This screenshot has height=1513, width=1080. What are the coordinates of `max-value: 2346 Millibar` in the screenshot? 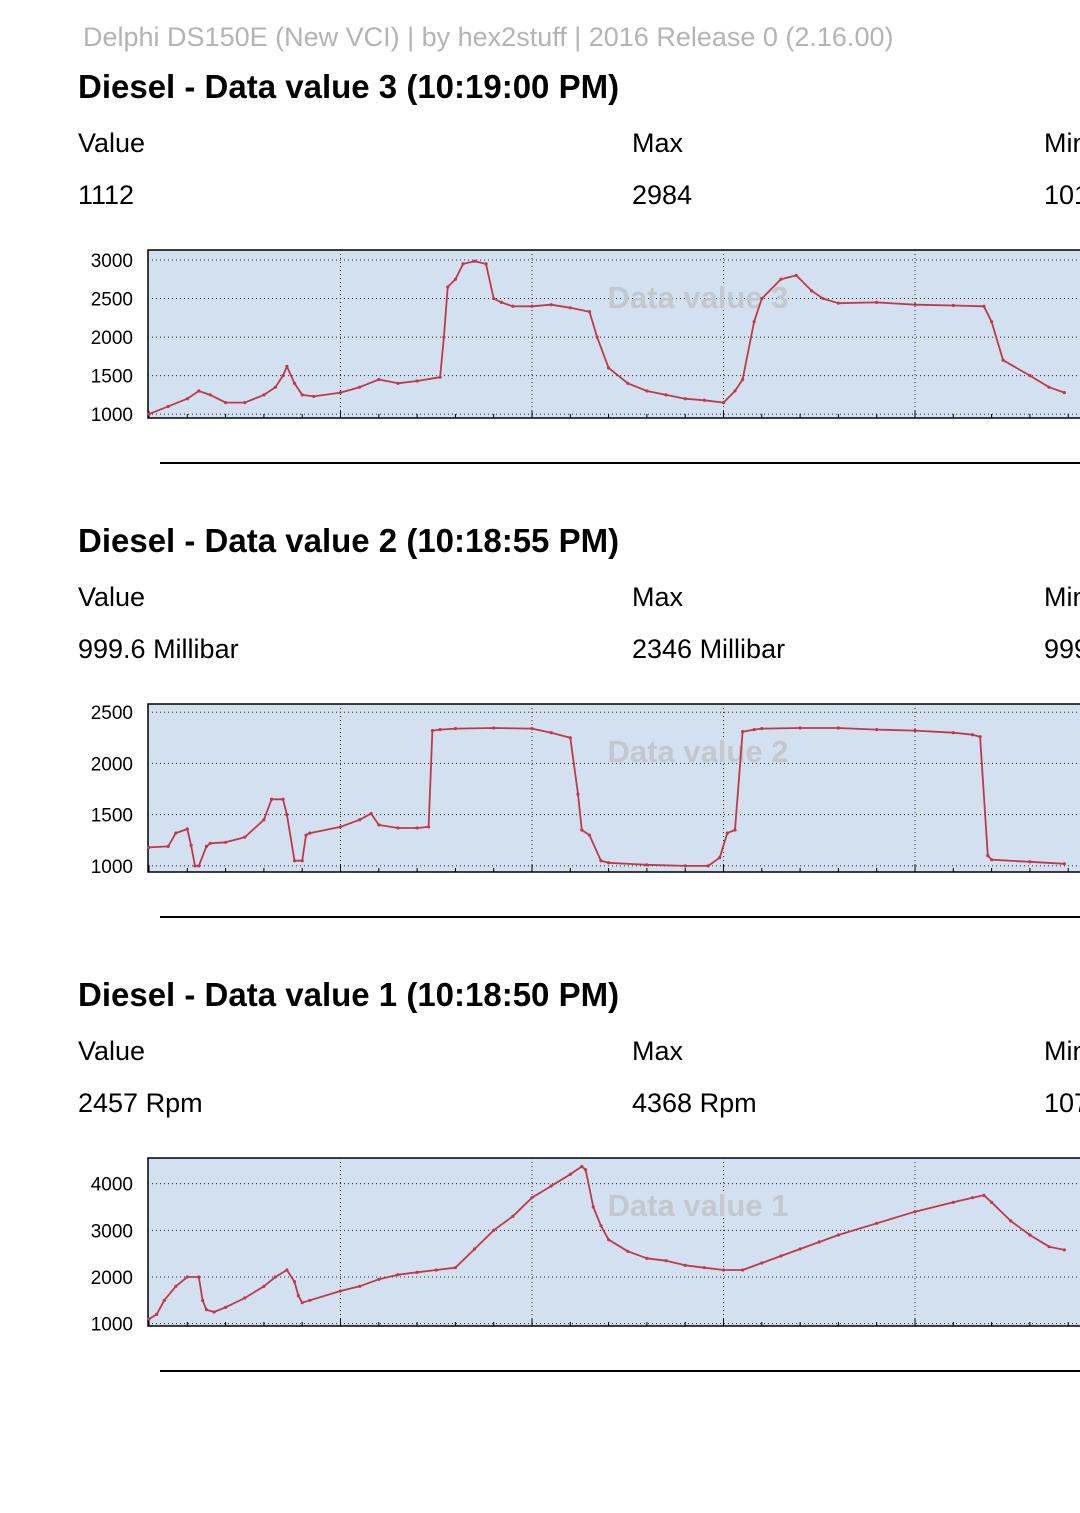 It's located at (709, 649).